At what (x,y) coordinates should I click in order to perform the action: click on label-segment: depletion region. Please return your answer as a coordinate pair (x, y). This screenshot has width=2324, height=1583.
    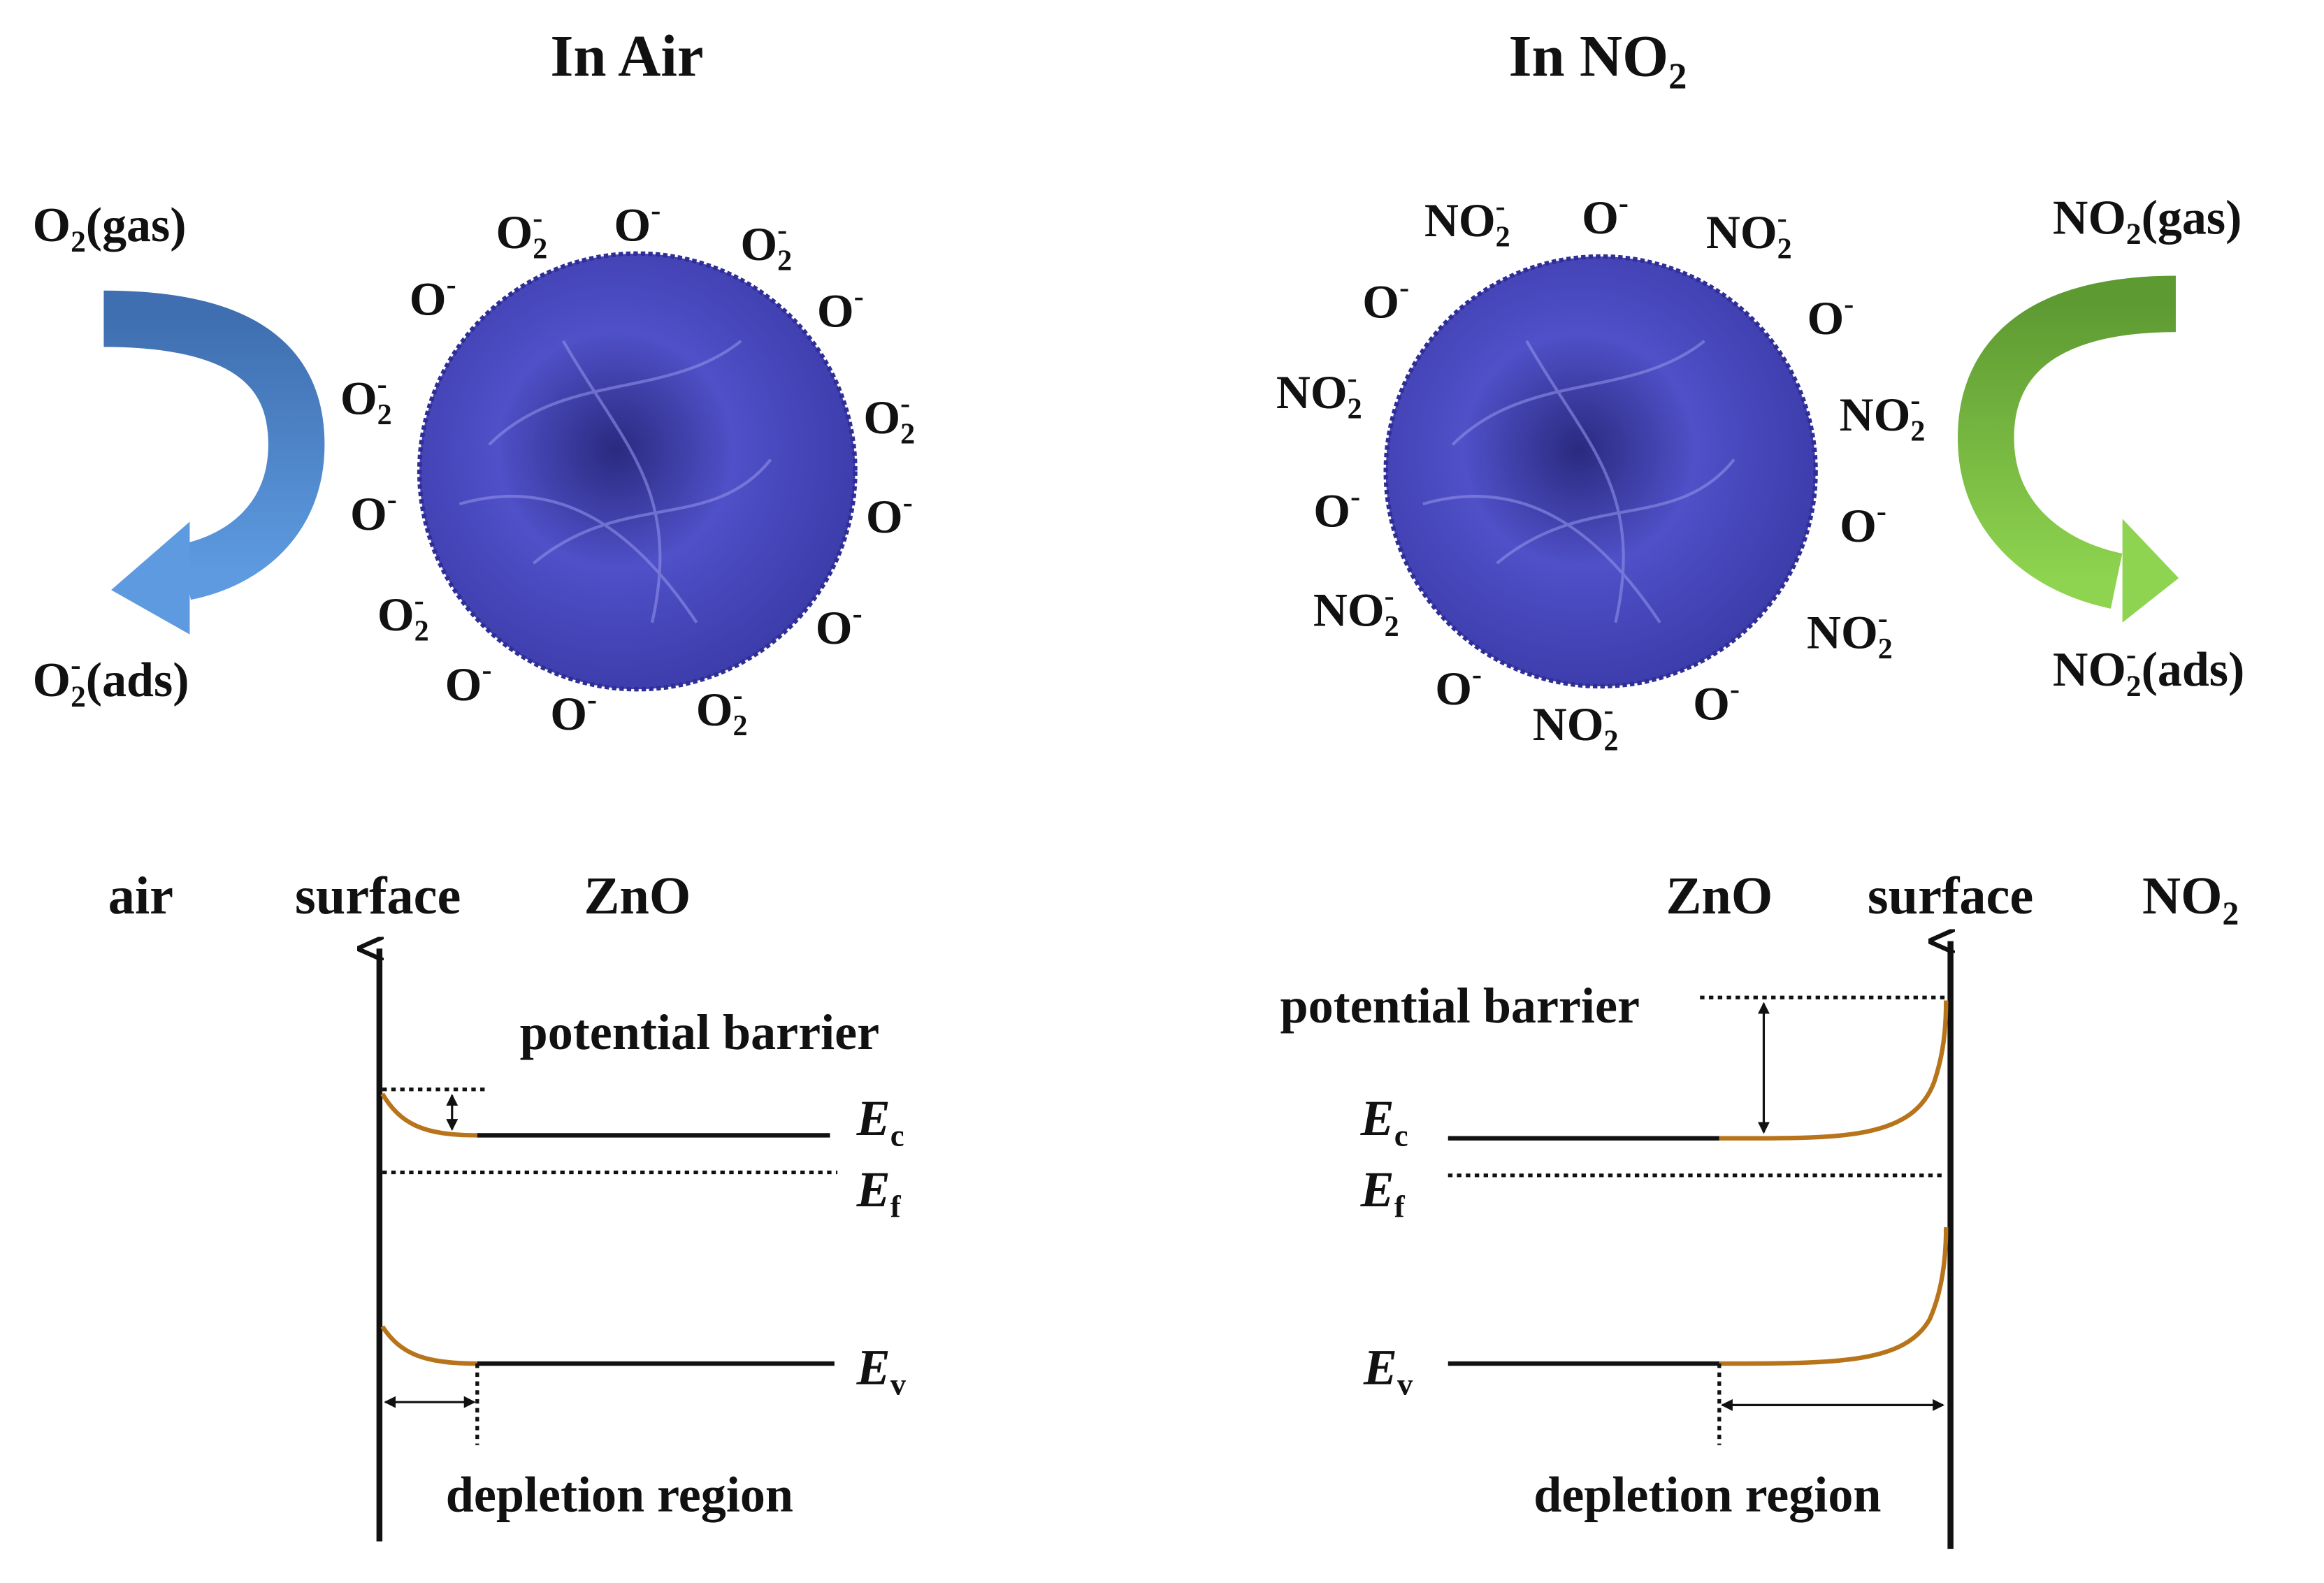
    Looking at the image, I should click on (619, 1495).